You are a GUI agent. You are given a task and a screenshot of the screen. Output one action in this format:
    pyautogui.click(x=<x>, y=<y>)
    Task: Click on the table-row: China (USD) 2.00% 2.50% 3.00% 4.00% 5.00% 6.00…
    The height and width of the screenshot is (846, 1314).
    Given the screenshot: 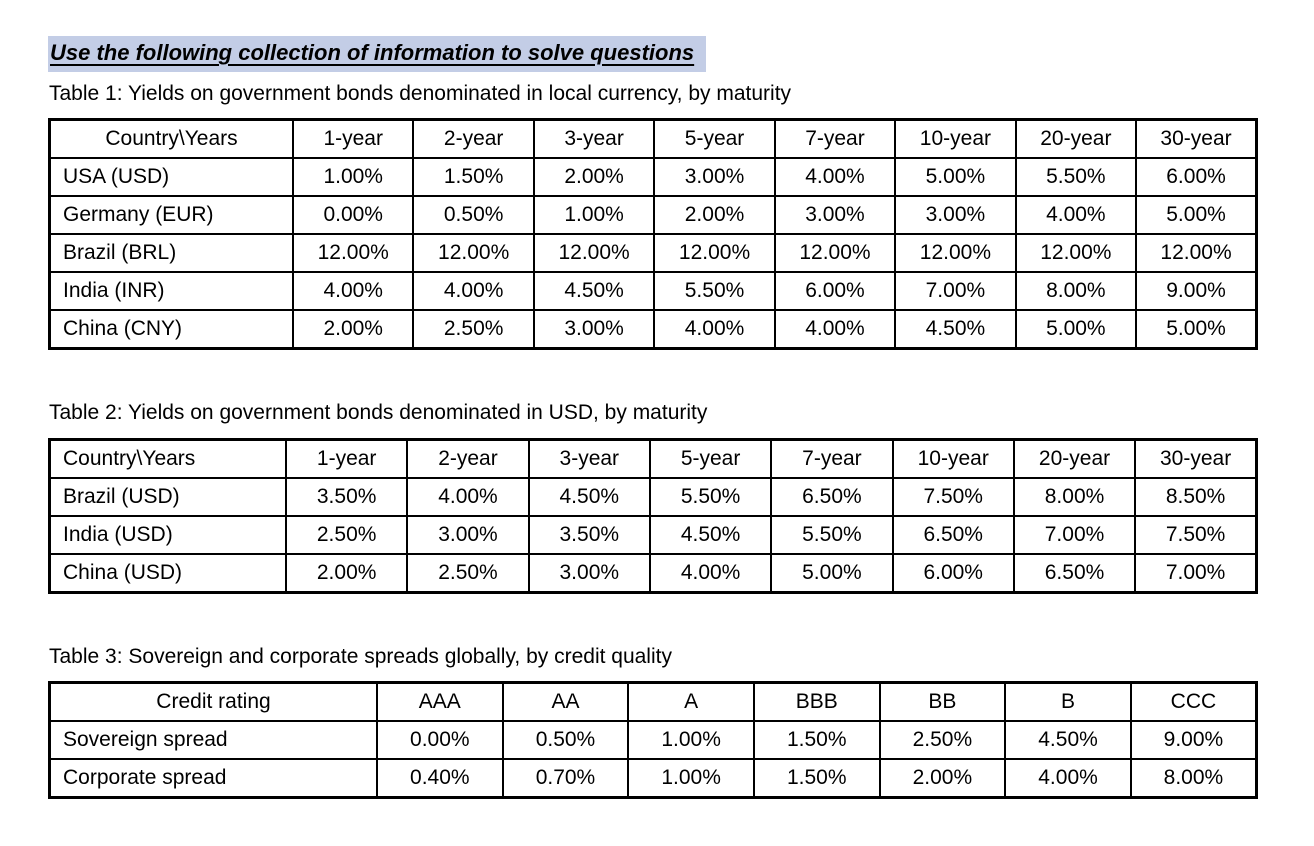 What is the action you would take?
    pyautogui.click(x=653, y=573)
    